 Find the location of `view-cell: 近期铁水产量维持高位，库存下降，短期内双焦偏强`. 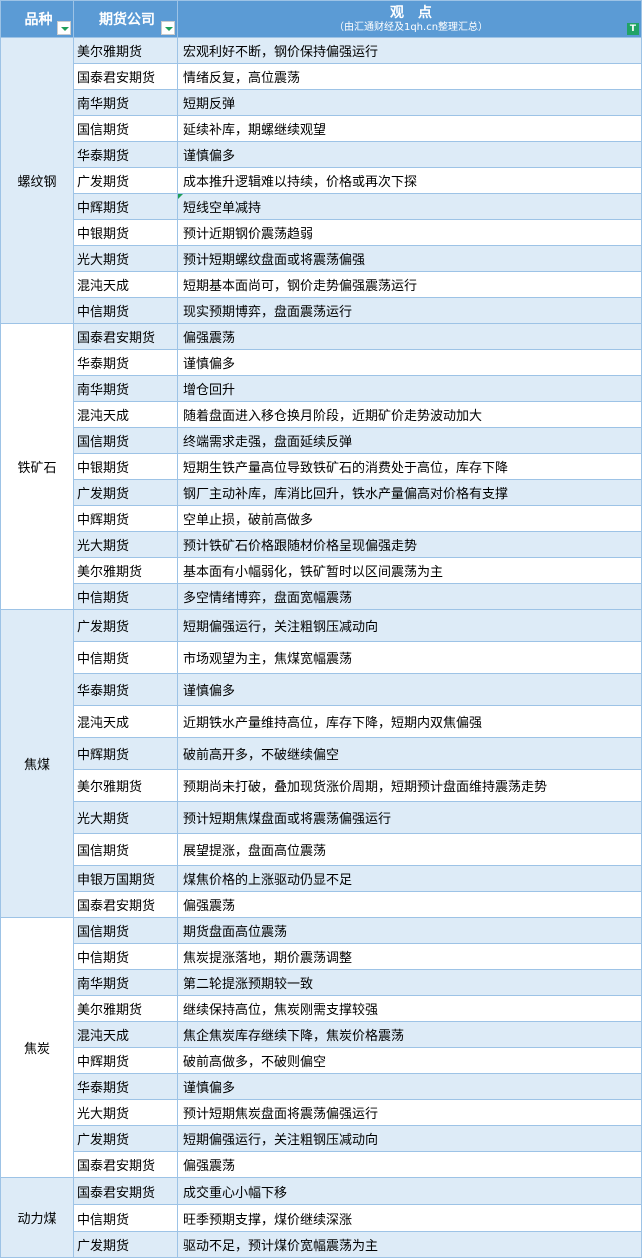

view-cell: 近期铁水产量维持高位，库存下降，短期内双焦偏强 is located at coordinates (409, 721).